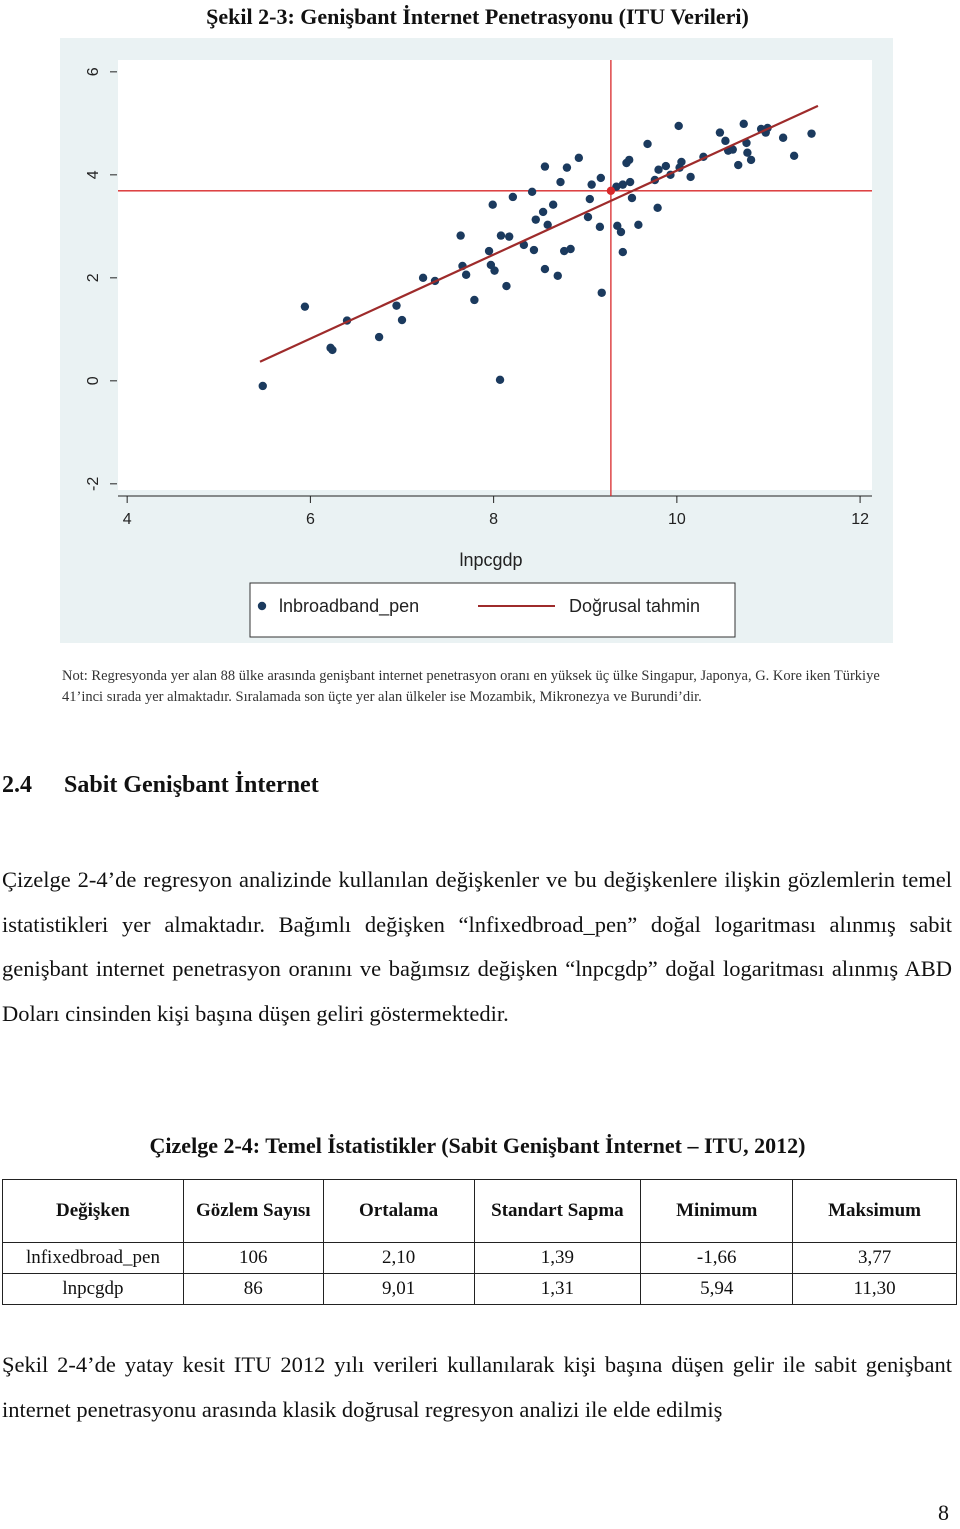 The height and width of the screenshot is (1529, 960). What do you see at coordinates (490, 560) in the screenshot?
I see `x-axis-label: lnpcgdp` at bounding box center [490, 560].